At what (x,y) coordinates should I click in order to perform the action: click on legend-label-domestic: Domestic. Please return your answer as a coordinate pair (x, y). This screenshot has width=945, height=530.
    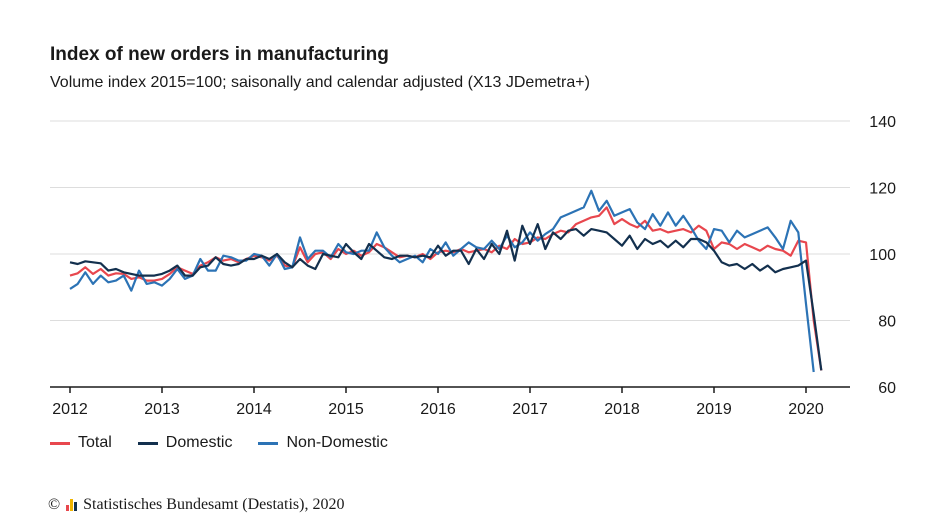
    Looking at the image, I should click on (199, 442).